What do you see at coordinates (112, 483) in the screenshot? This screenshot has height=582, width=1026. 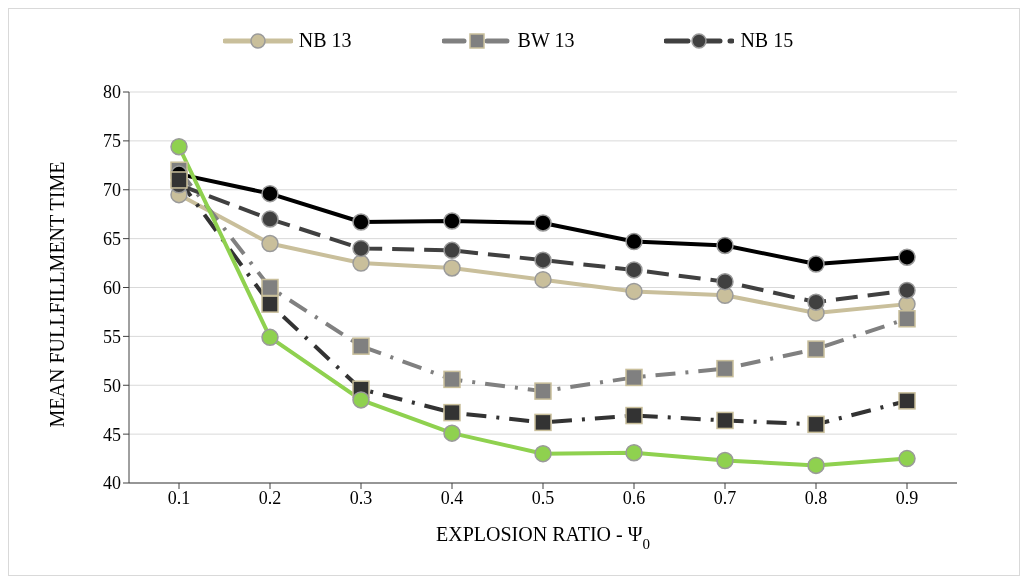 I see `y-tick-label: 40` at bounding box center [112, 483].